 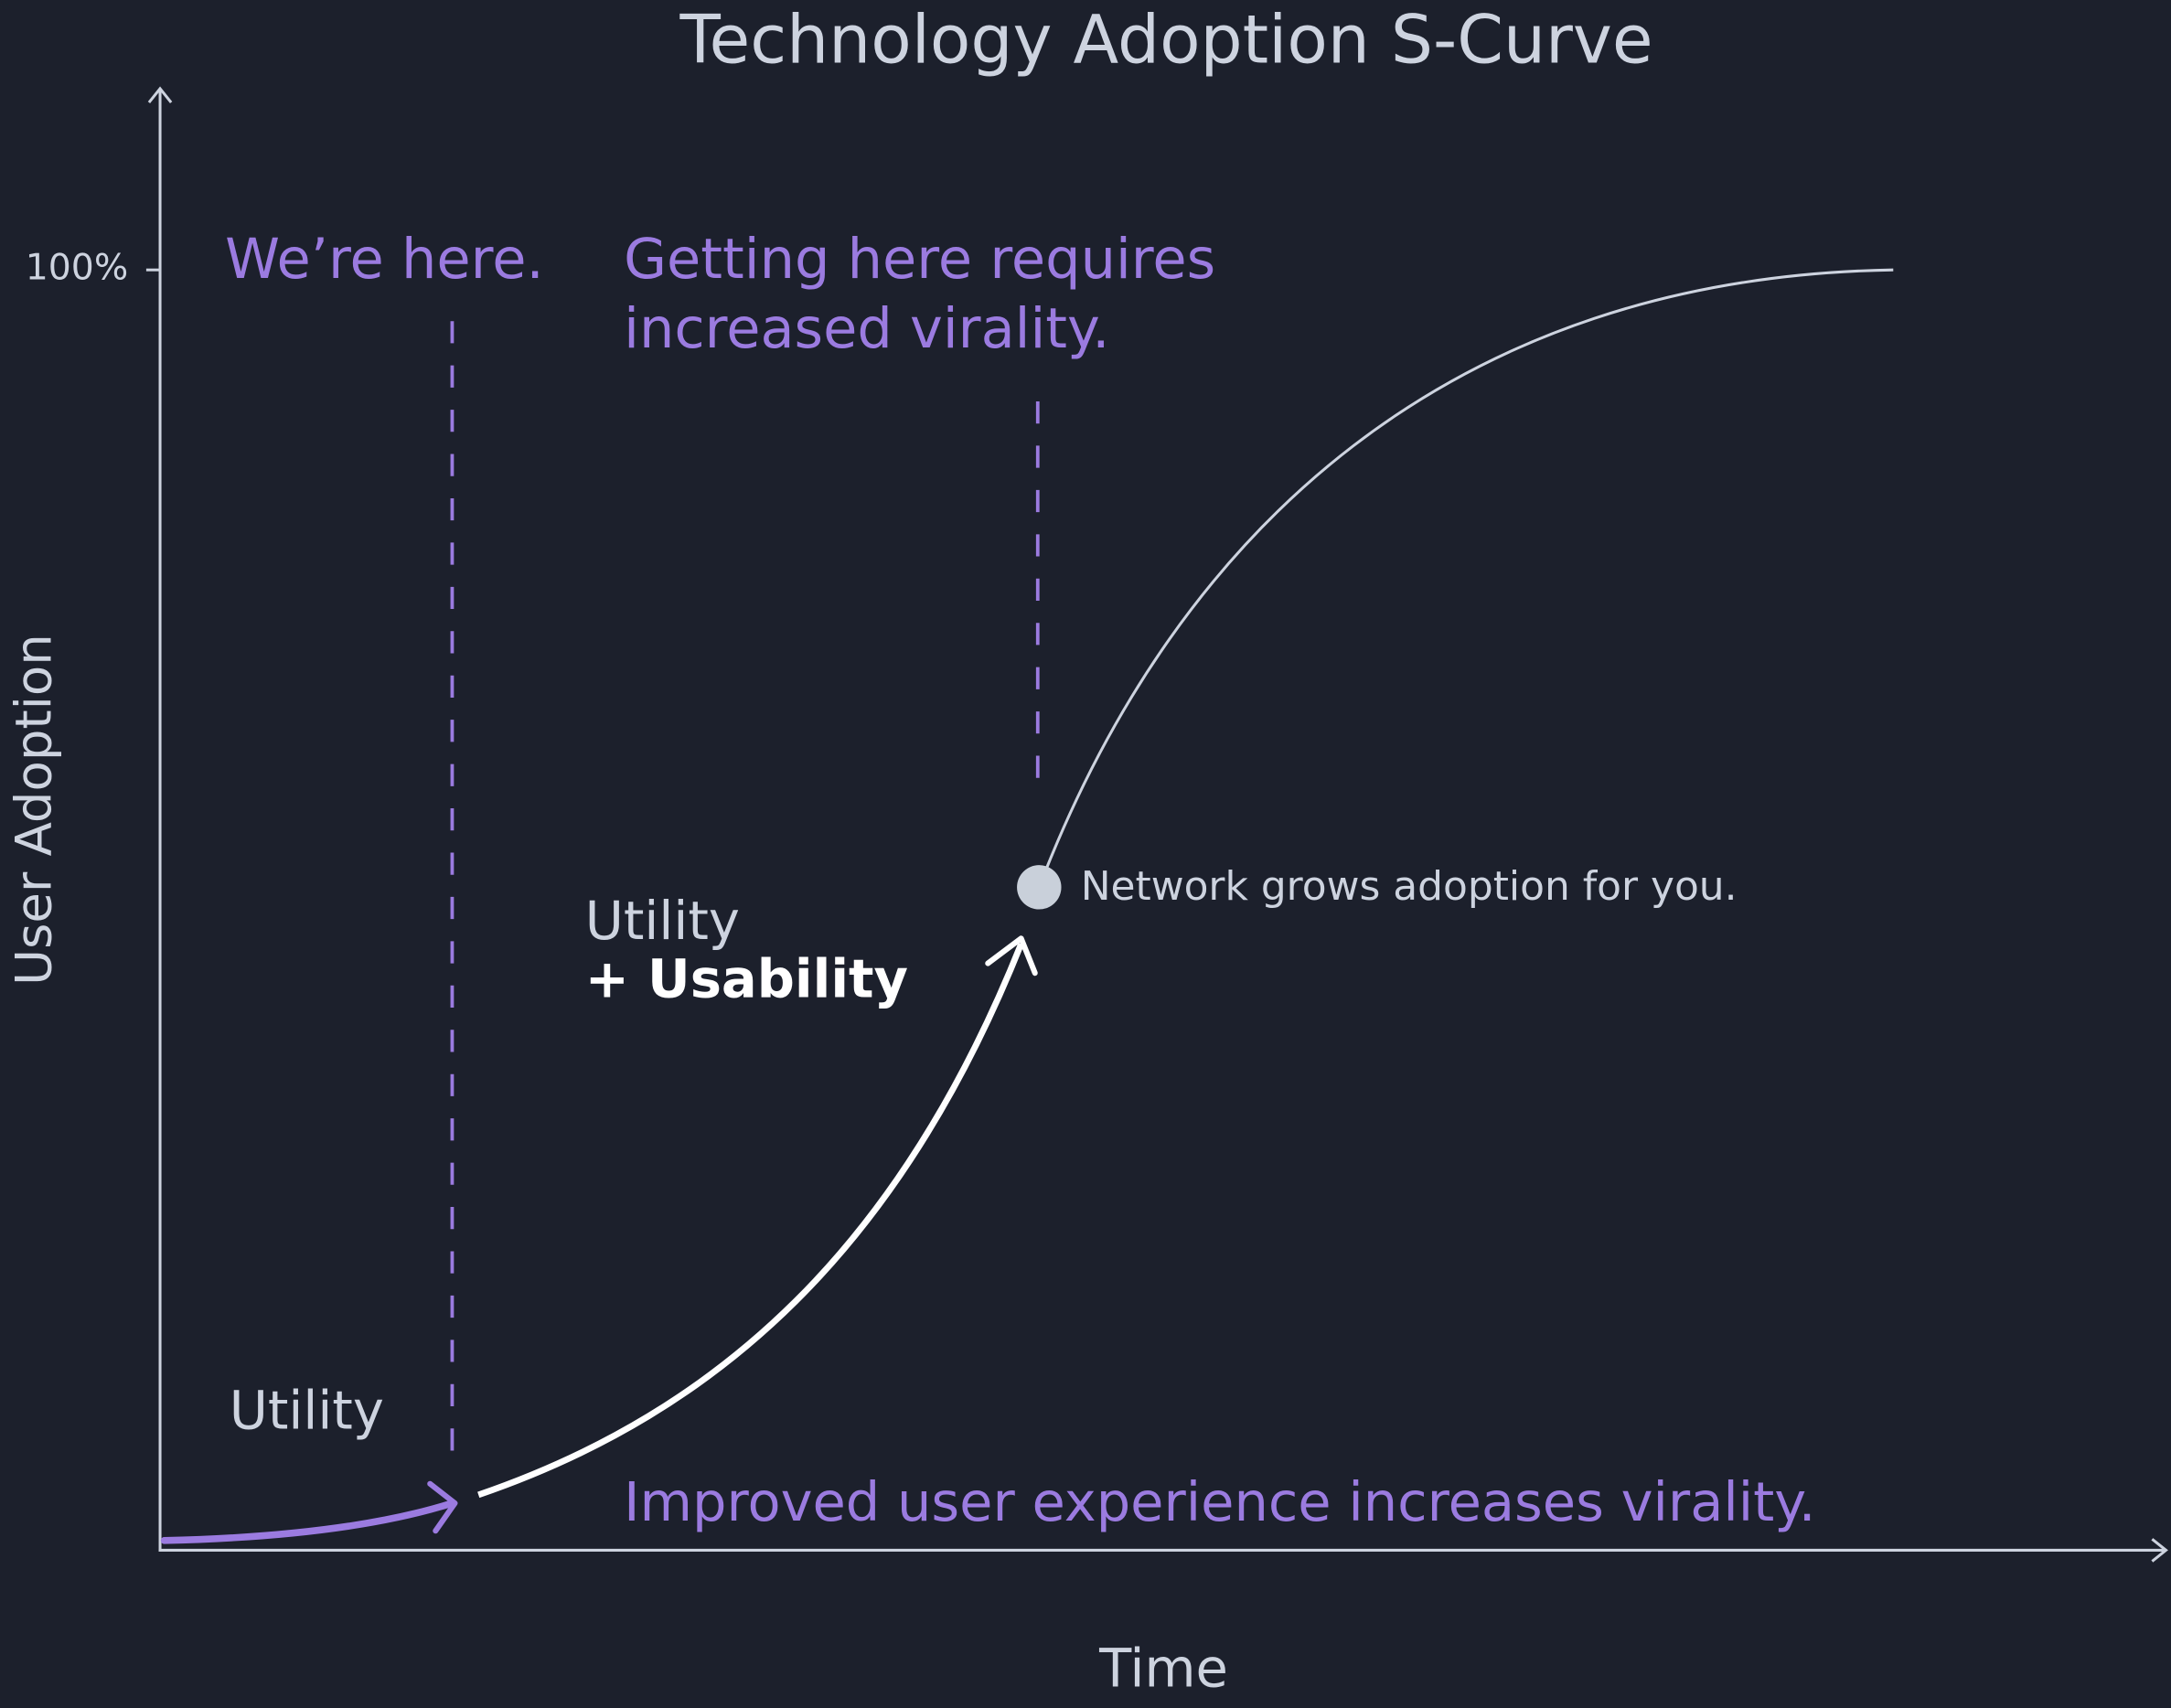 I want to click on curve-phase-one, so click(x=308, y=1522).